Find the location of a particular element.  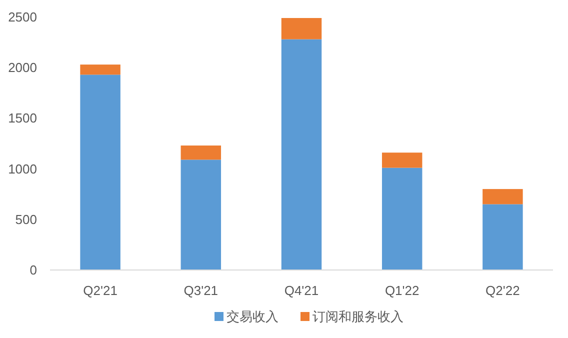

x-tick-label: Q2'21 is located at coordinates (100, 290).